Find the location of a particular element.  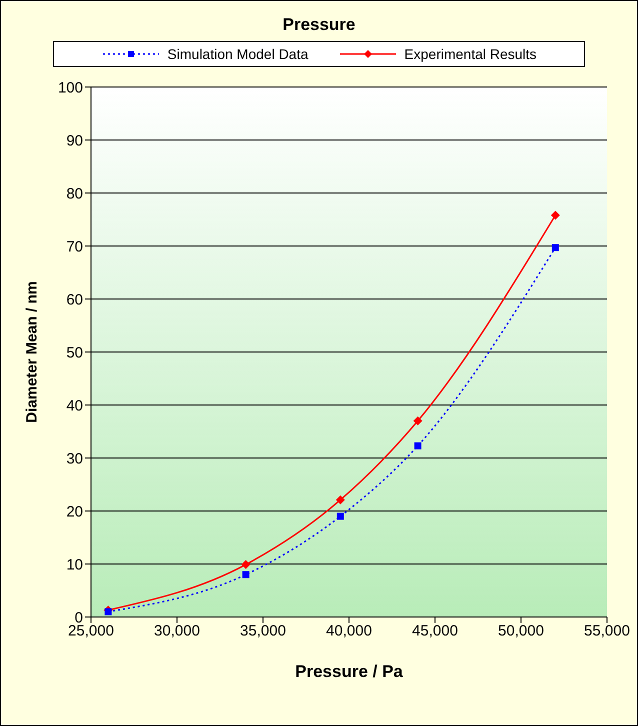

y-tick-label: 60 is located at coordinates (74, 299).